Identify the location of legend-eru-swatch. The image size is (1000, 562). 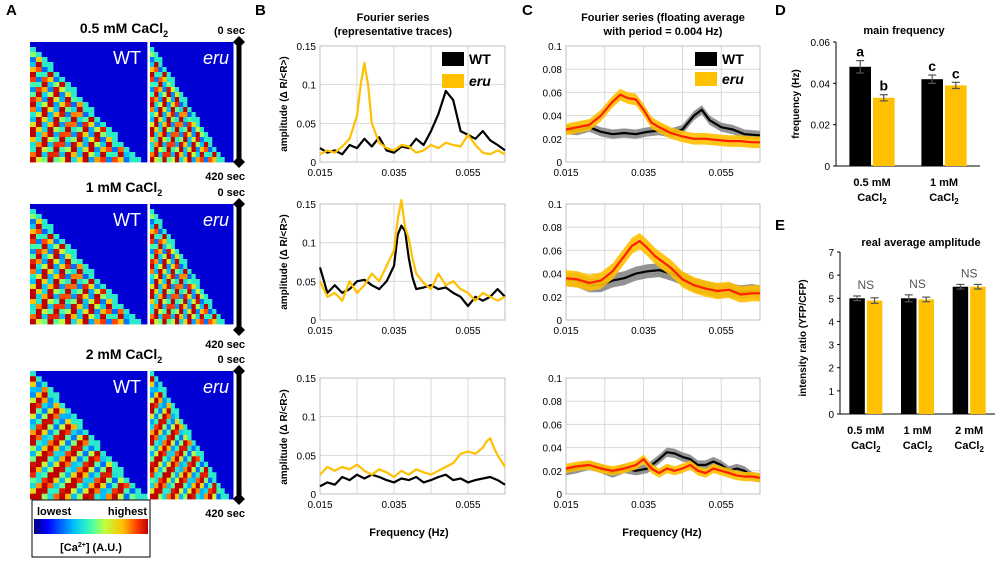
(453, 81).